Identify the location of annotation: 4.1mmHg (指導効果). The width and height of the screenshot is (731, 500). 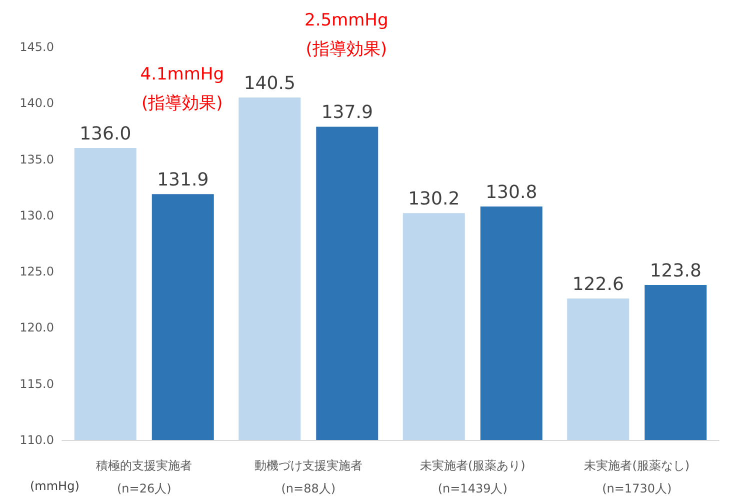
(182, 89).